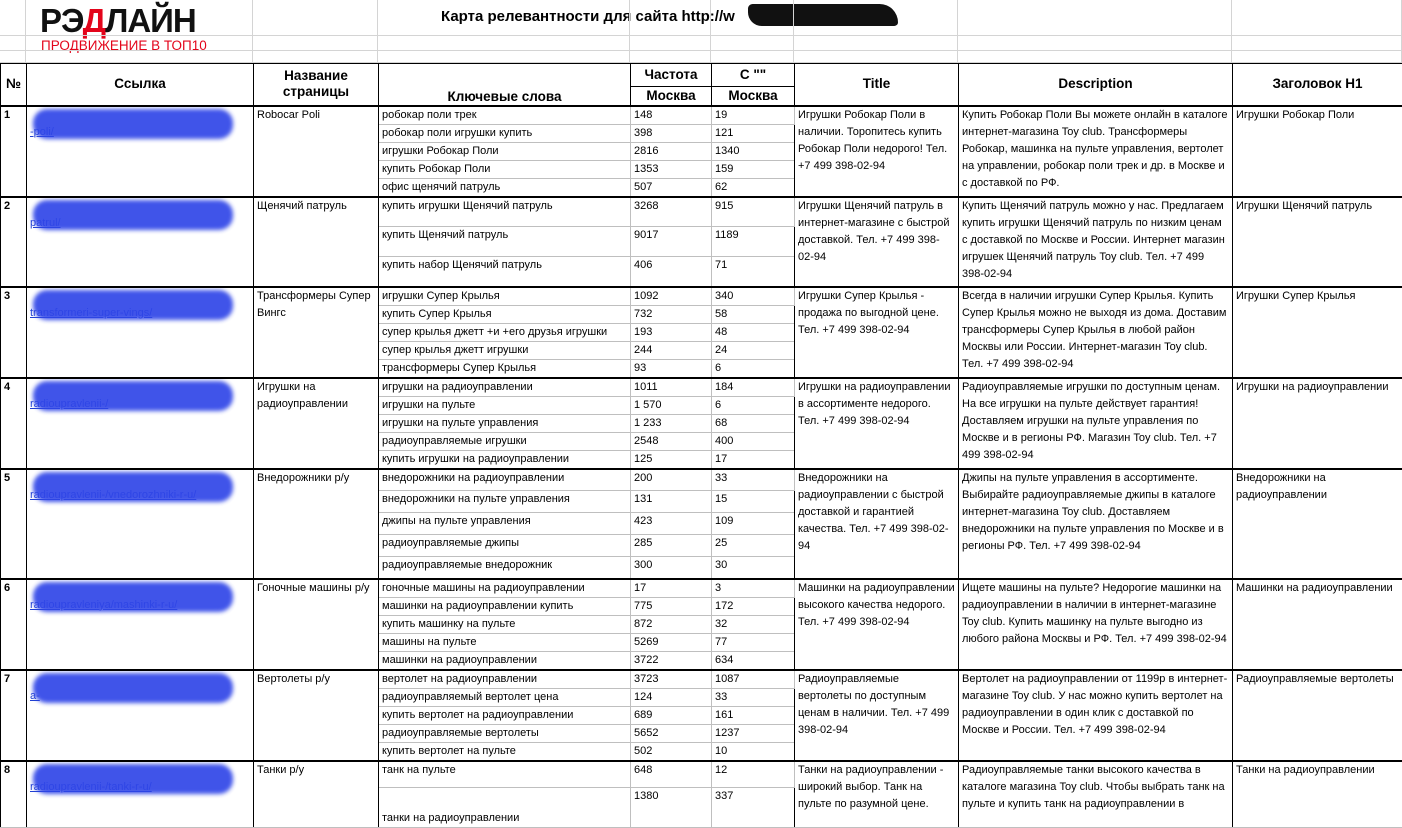  What do you see at coordinates (753, 242) in the screenshot?
I see `exact-frequency: 1189` at bounding box center [753, 242].